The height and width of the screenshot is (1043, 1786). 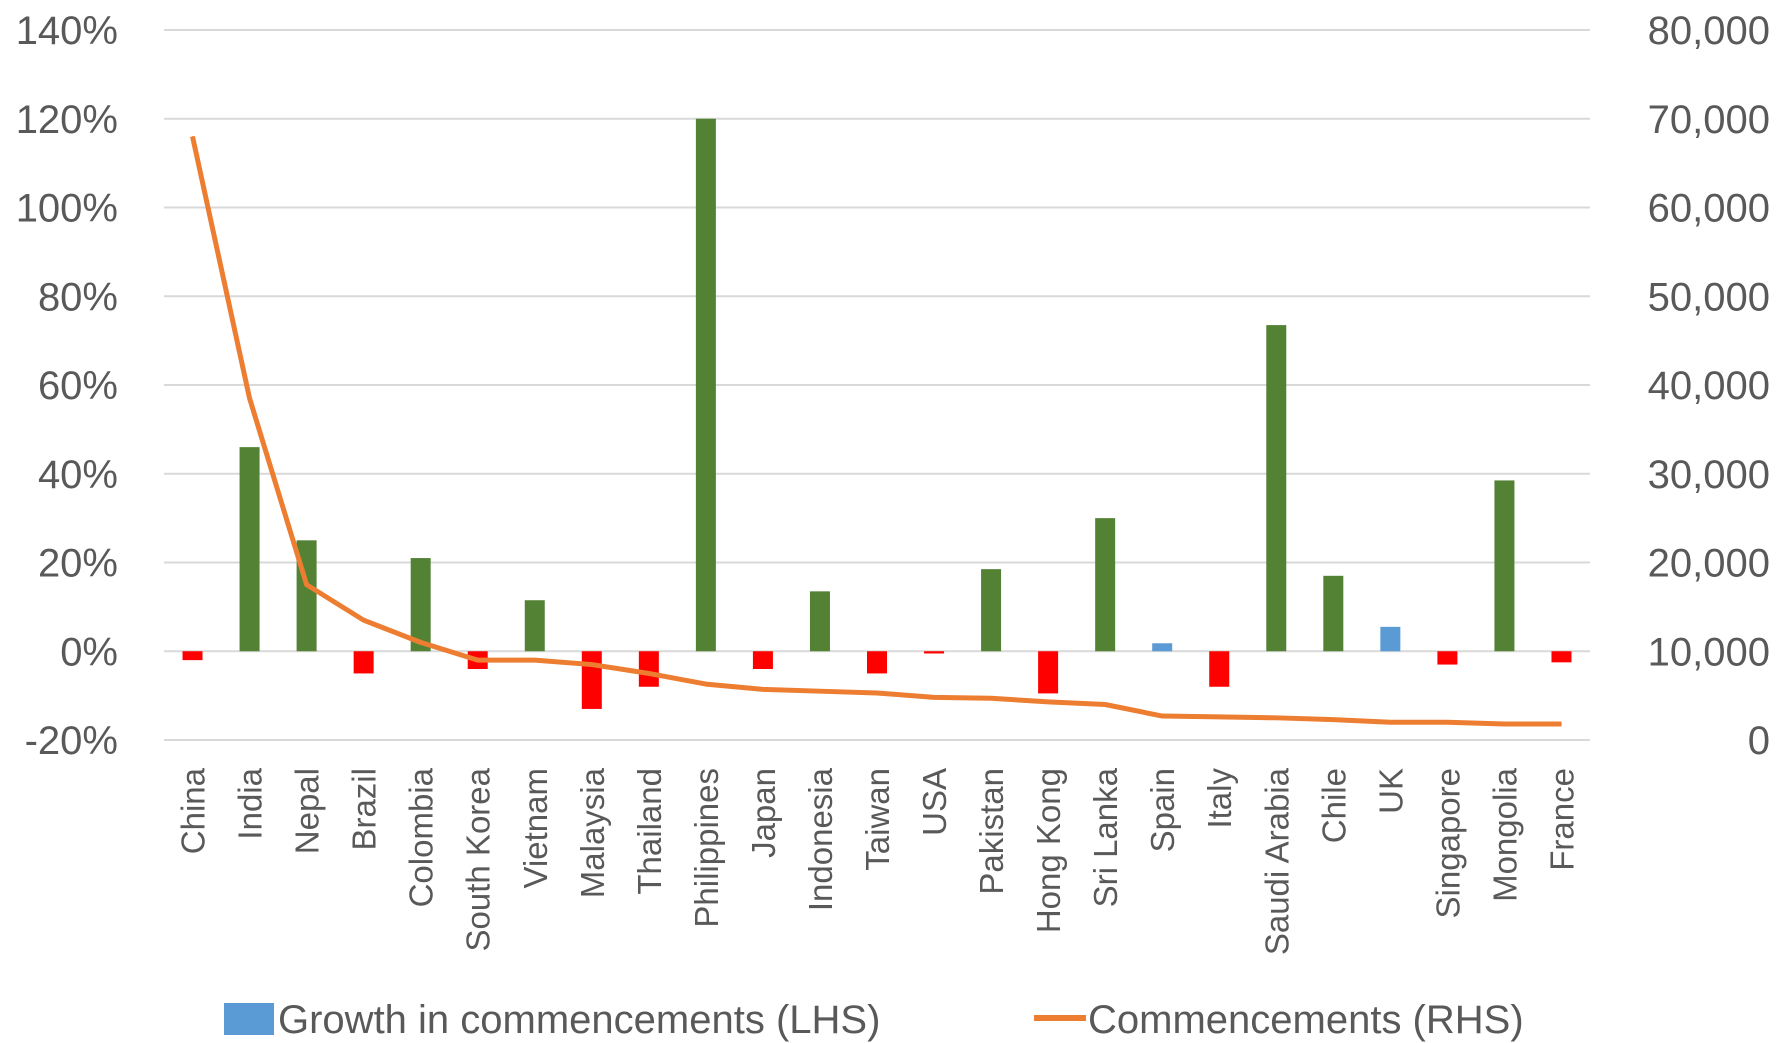 I want to click on right-tick-label: 30,000, so click(x=1709, y=475).